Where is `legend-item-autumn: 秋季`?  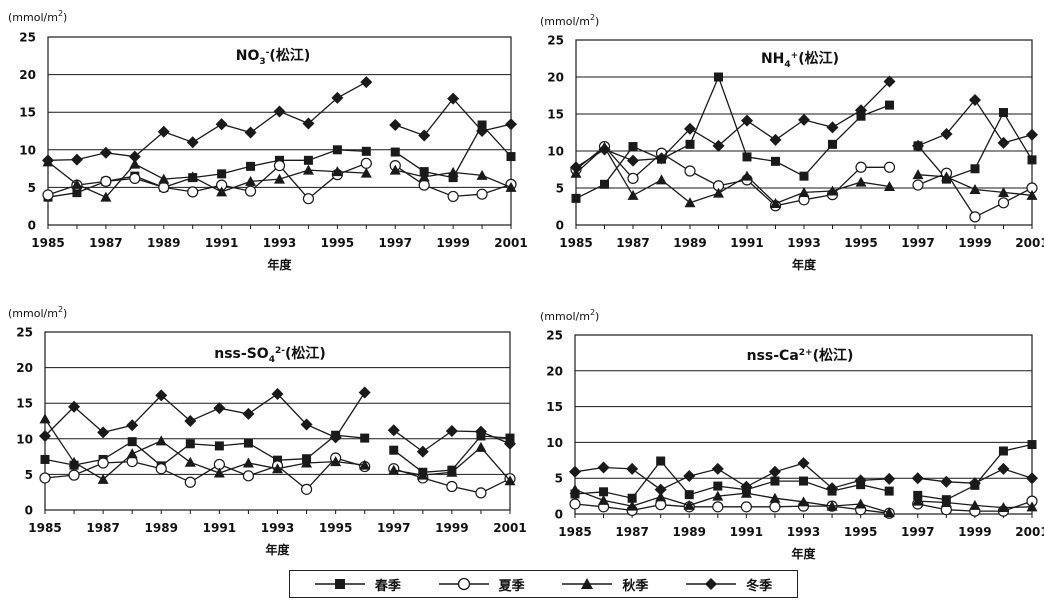
legend-item-autumn: 秋季 is located at coordinates (605, 584).